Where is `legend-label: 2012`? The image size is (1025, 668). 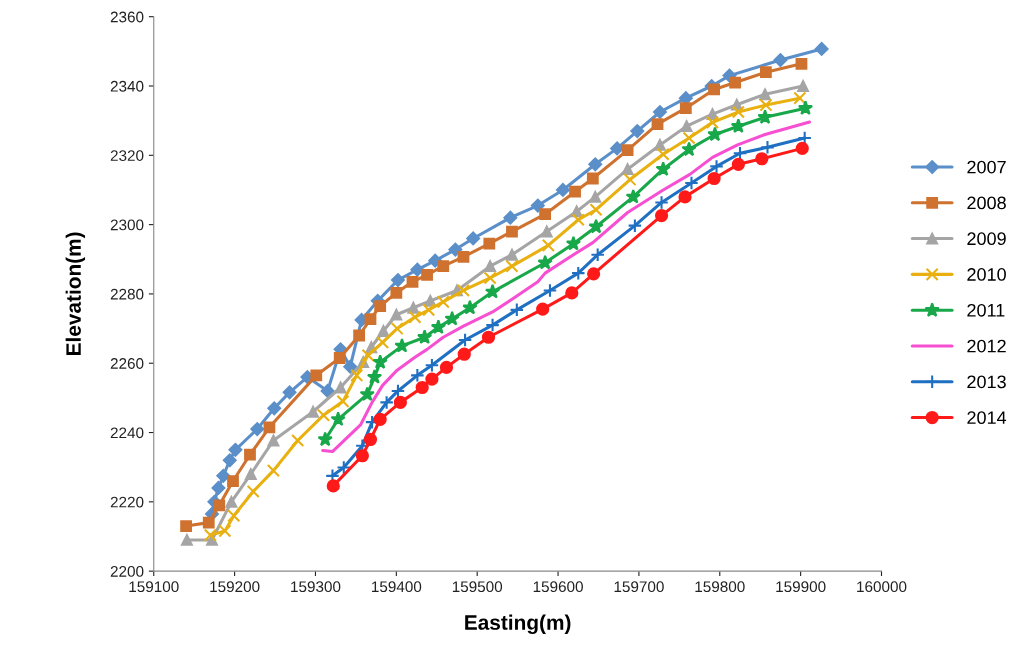 legend-label: 2012 is located at coordinates (986, 346).